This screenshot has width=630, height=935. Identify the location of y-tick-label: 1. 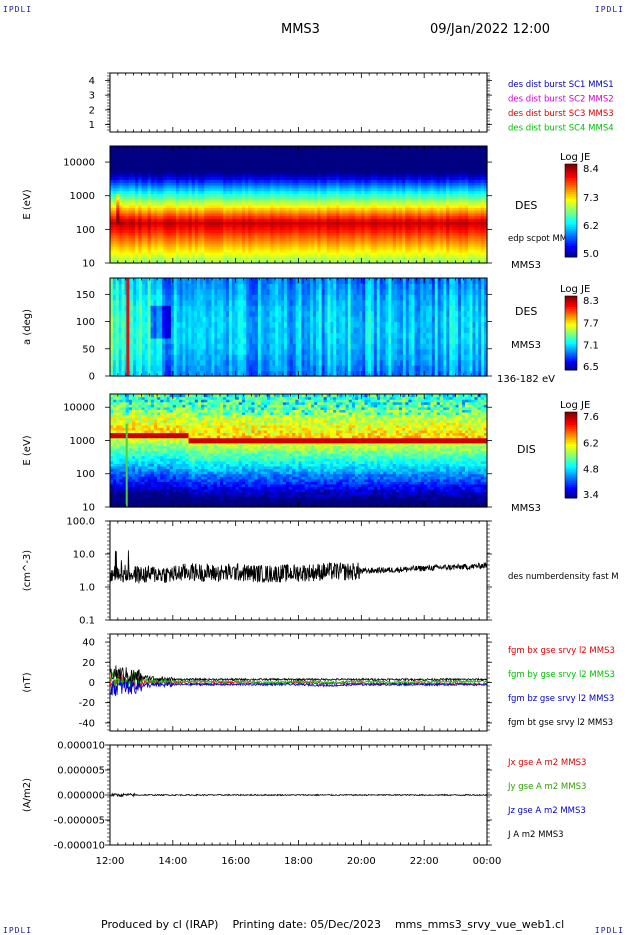
(92, 125).